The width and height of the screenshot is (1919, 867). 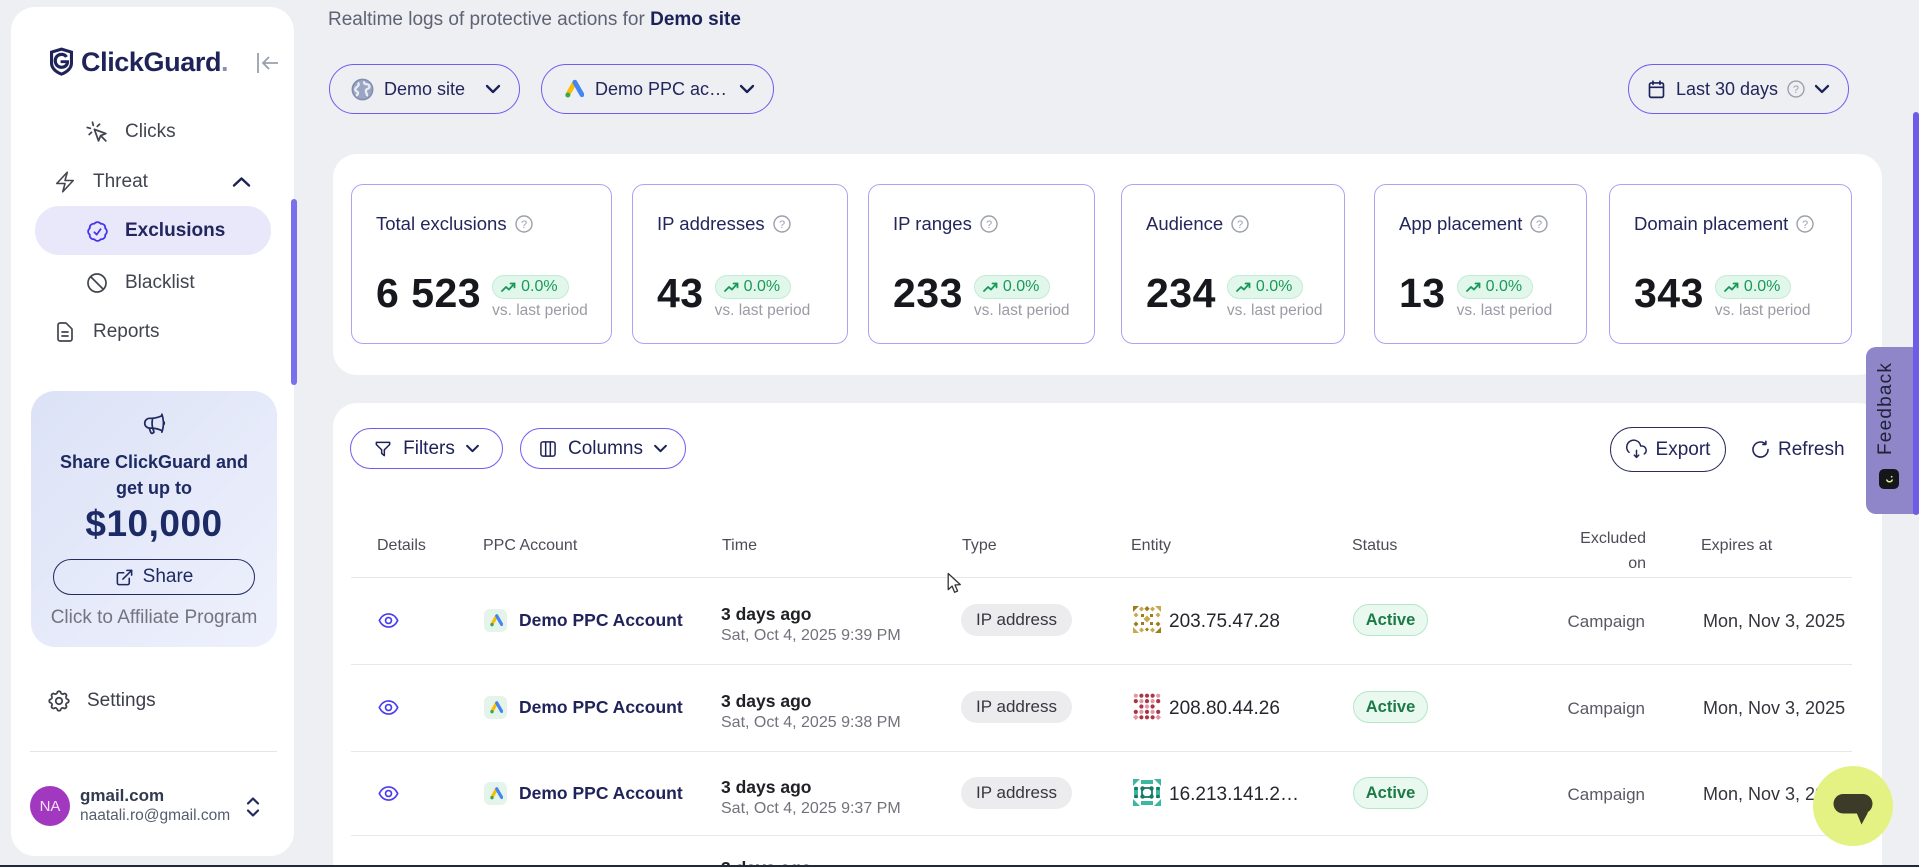 What do you see at coordinates (154, 62) in the screenshot?
I see `svg-text: ClickGuard.` at bounding box center [154, 62].